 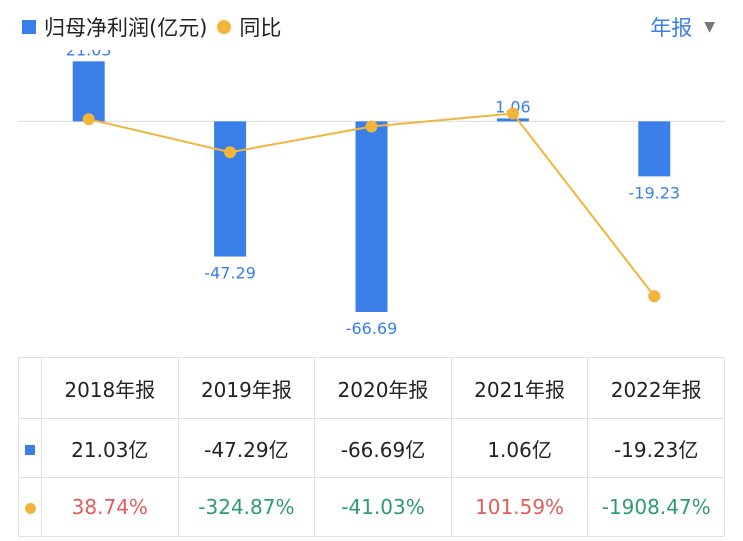 What do you see at coordinates (656, 388) in the screenshot?
I see `table-header-cell: 2022年报` at bounding box center [656, 388].